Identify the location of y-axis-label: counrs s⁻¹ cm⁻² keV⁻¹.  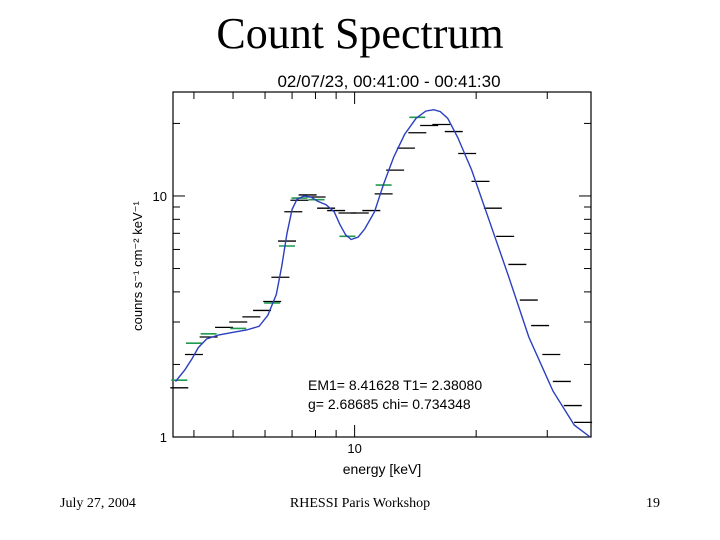
(137, 266).